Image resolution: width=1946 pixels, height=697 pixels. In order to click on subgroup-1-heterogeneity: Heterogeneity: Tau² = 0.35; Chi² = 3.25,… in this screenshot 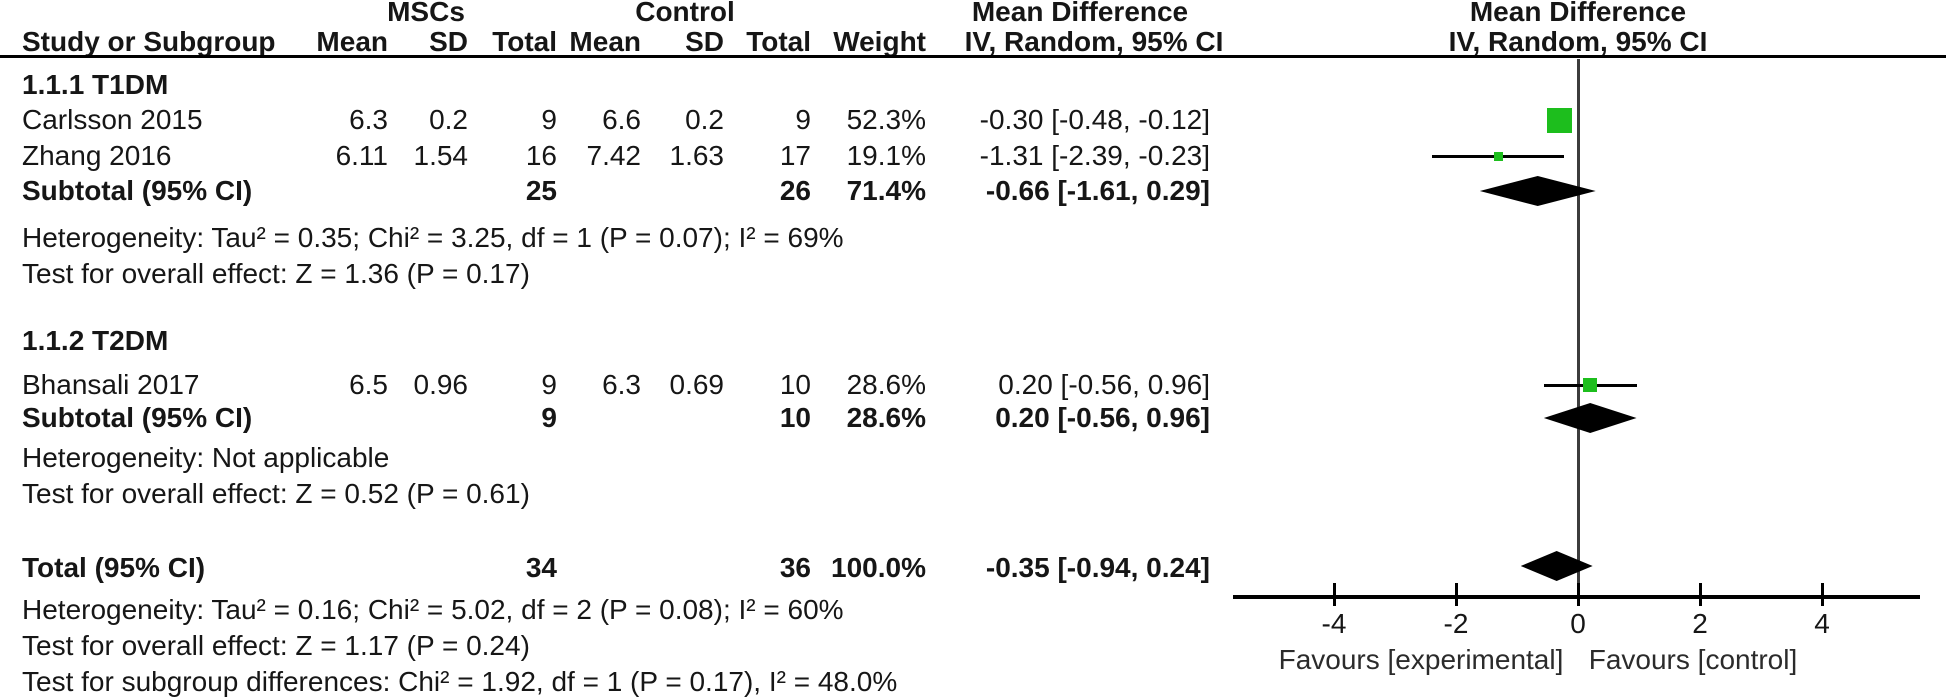, I will do `click(973, 238)`.